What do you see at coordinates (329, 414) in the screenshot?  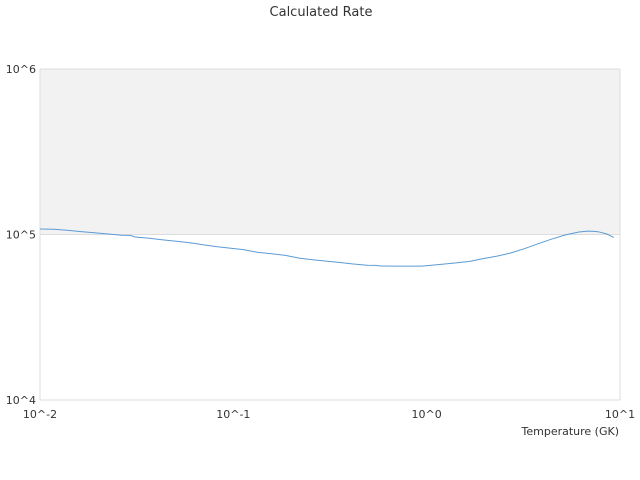 I see `x-axis-ticks: 10^-2 10^-1 10^0 10^1` at bounding box center [329, 414].